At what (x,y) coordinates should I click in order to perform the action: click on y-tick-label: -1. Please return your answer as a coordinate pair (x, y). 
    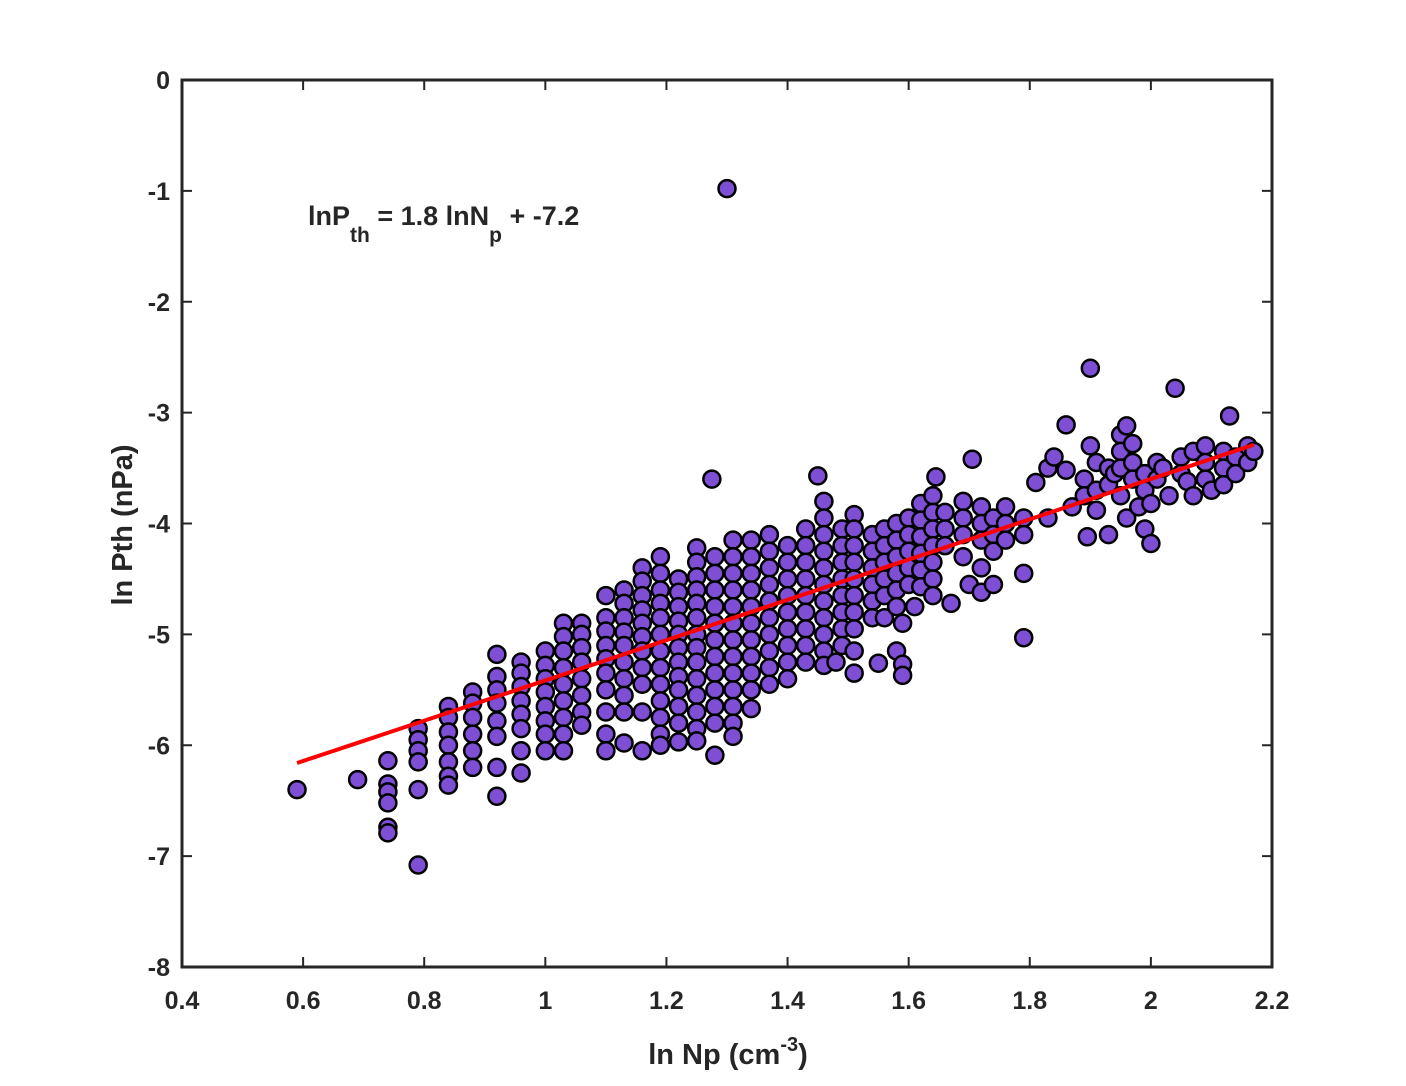
    Looking at the image, I should click on (159, 192).